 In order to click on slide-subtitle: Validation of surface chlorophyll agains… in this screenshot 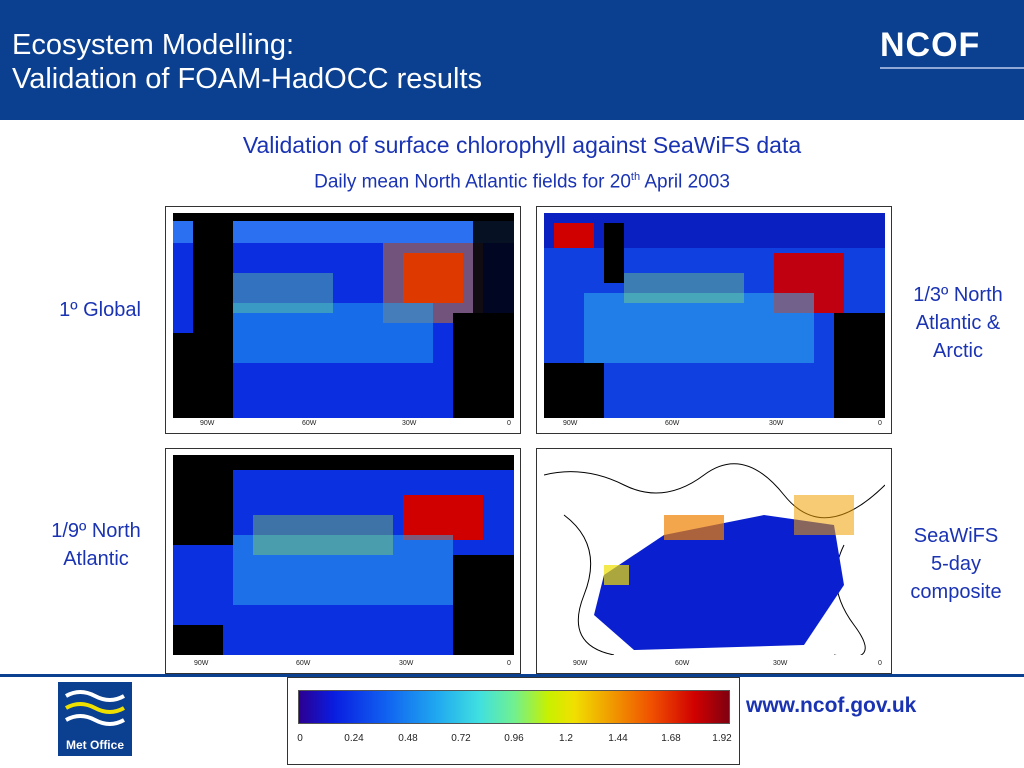, I will do `click(522, 145)`.